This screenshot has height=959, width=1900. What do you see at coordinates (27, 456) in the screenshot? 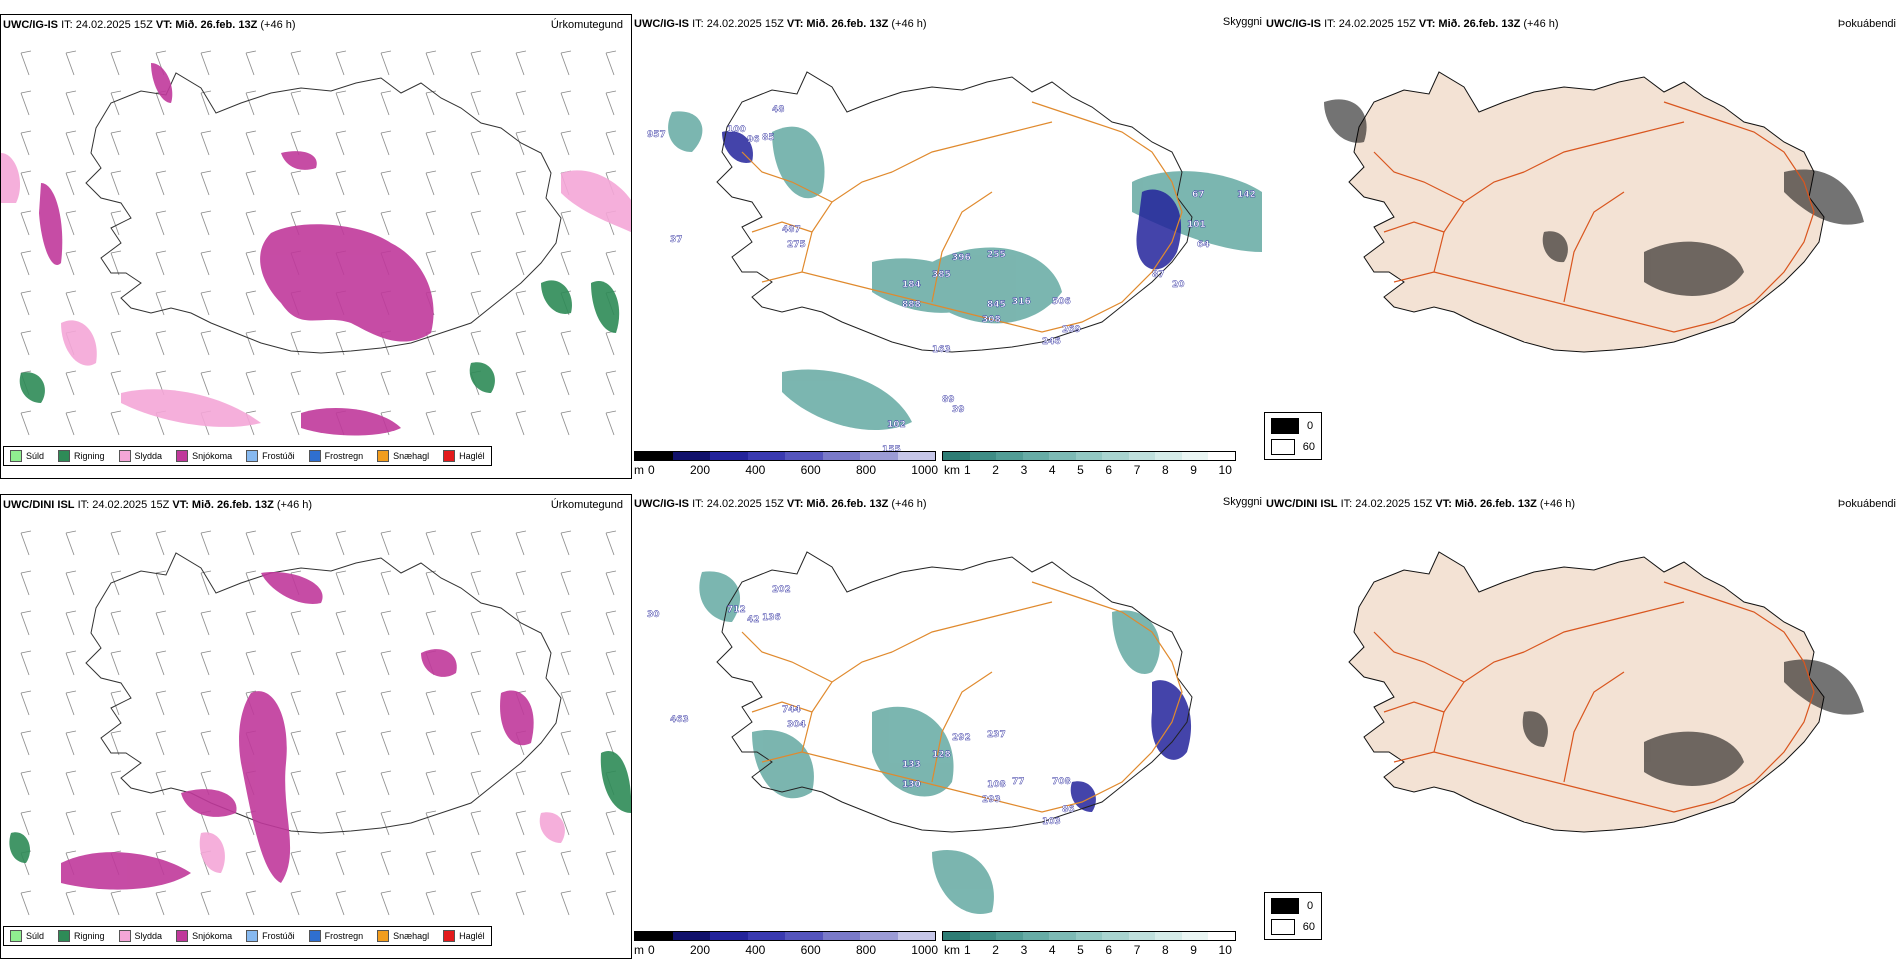
I see `legend-item: Súld` at bounding box center [27, 456].